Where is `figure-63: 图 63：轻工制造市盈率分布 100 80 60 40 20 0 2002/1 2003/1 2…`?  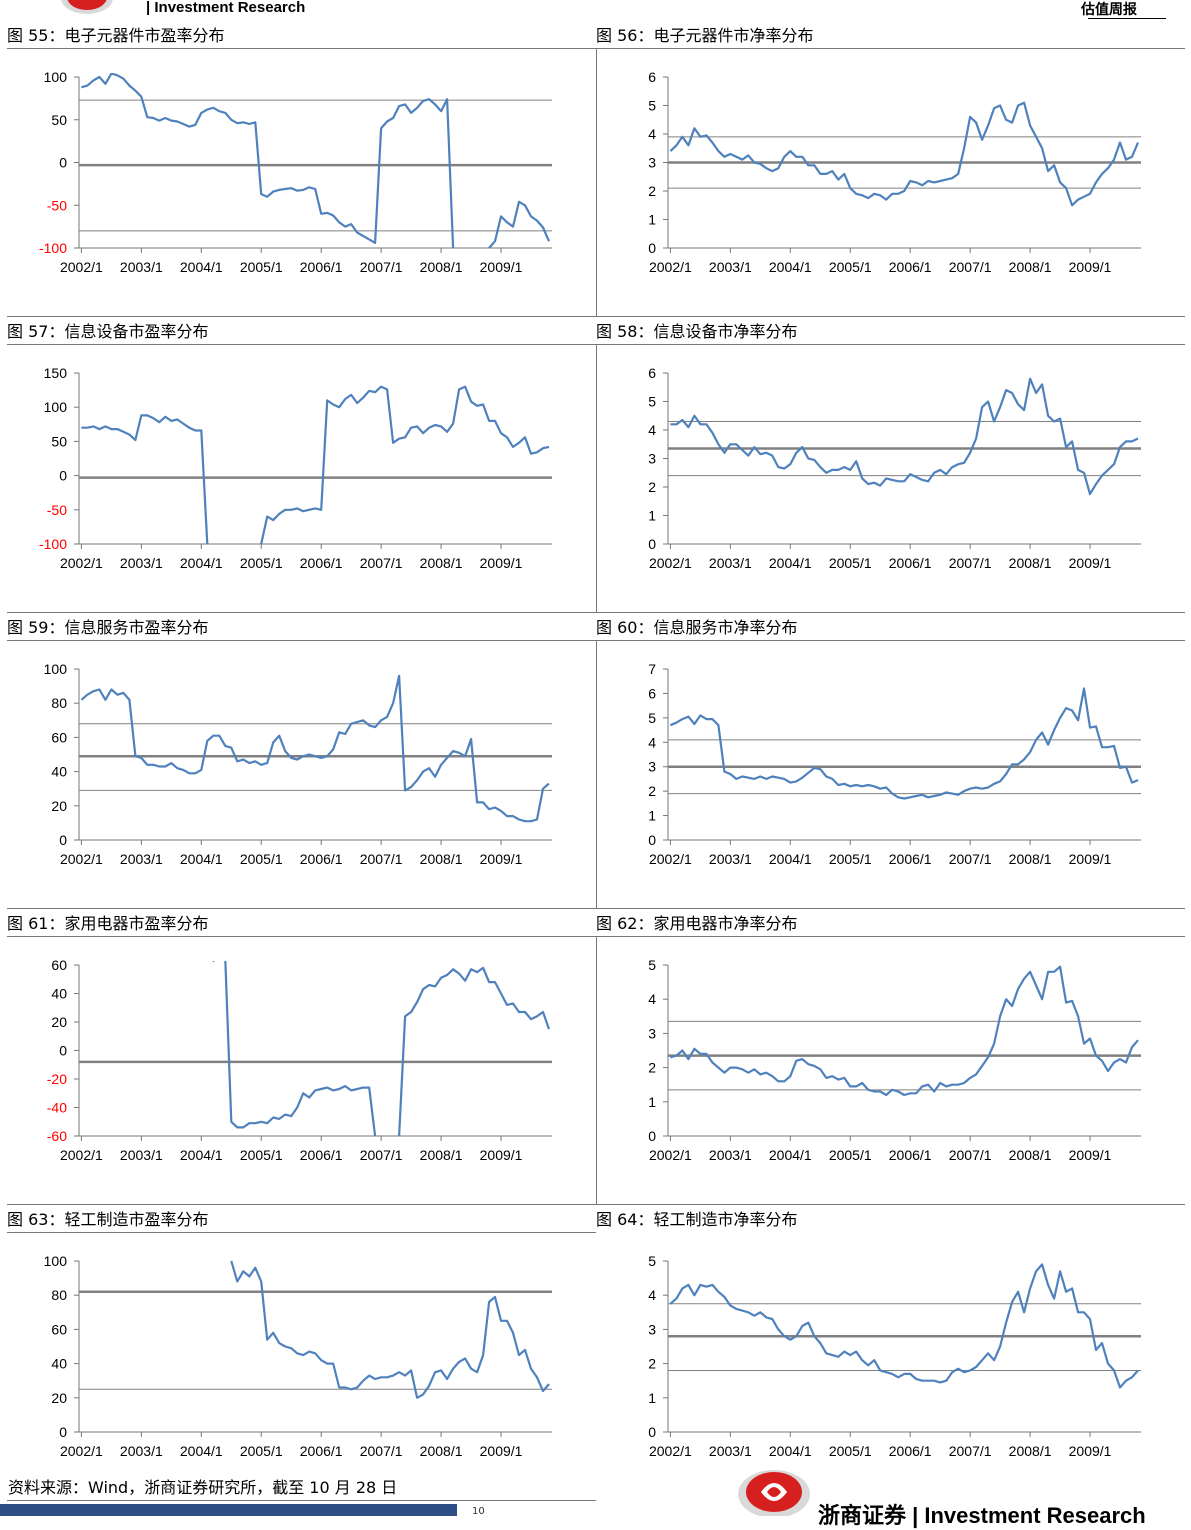 figure-63: 图 63：轻工制造市盈率分布 100 80 60 40 20 0 2002/1 2003/1 2… is located at coordinates (301, 1356).